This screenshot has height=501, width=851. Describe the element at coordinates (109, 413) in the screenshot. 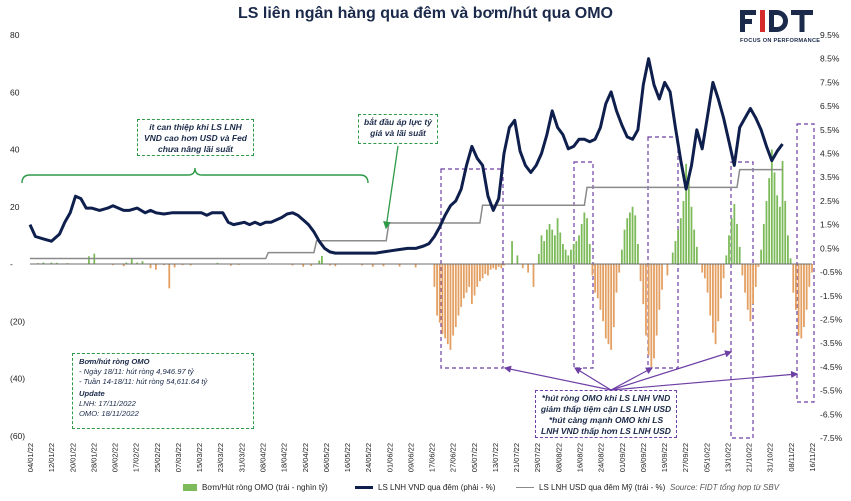

I see `info-update-line: OMO: 18/11/2022` at that location.